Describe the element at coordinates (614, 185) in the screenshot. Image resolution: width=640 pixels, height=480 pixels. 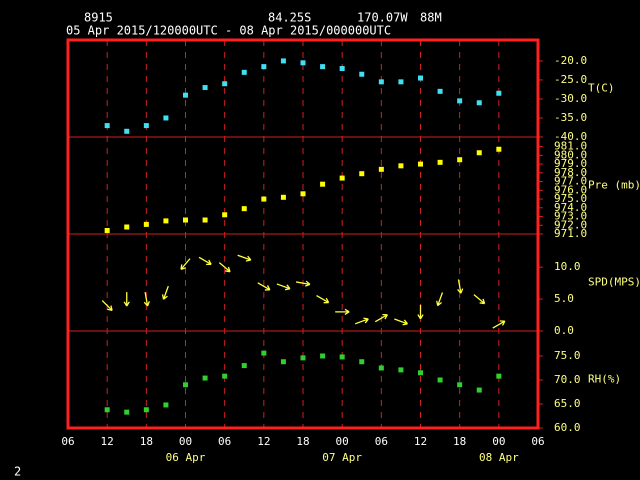
I see `y-axis-label: Pre (mb)` at that location.